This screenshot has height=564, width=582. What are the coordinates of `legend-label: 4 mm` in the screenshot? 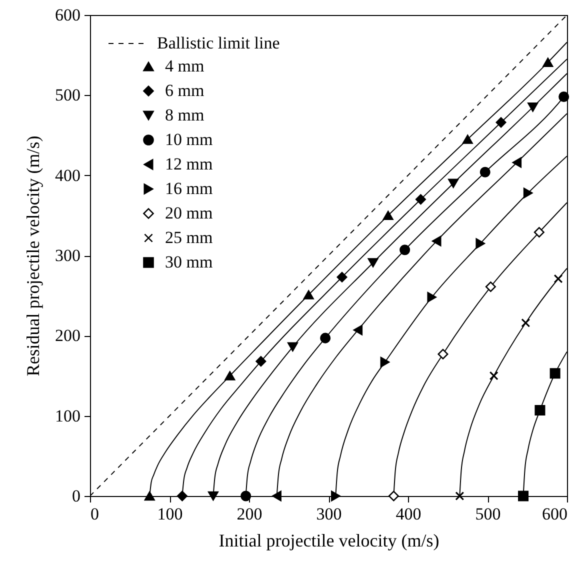 It's located at (184, 66).